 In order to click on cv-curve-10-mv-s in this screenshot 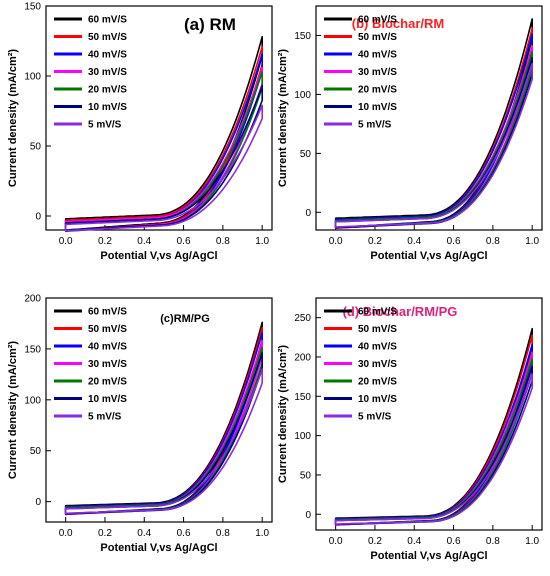, I will do `click(434, 445)`.